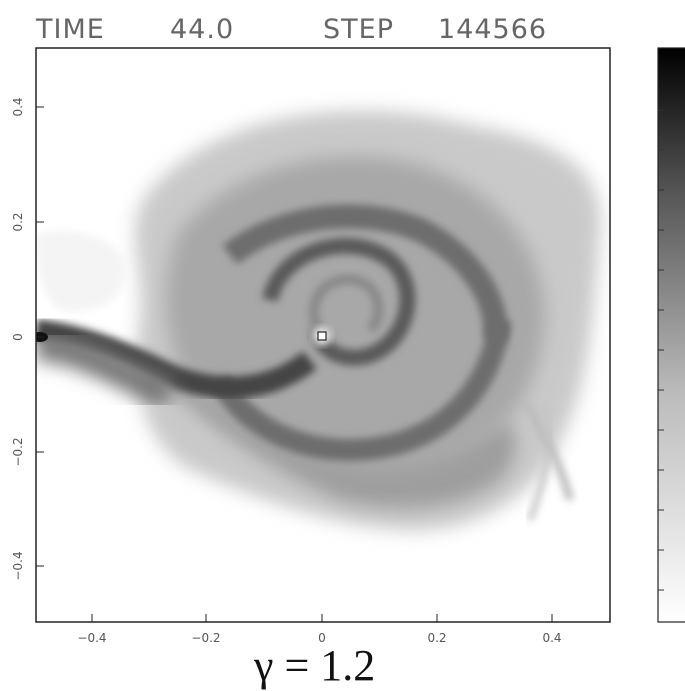 The width and height of the screenshot is (685, 691). I want to click on y-tick-label: 0, so click(18, 337).